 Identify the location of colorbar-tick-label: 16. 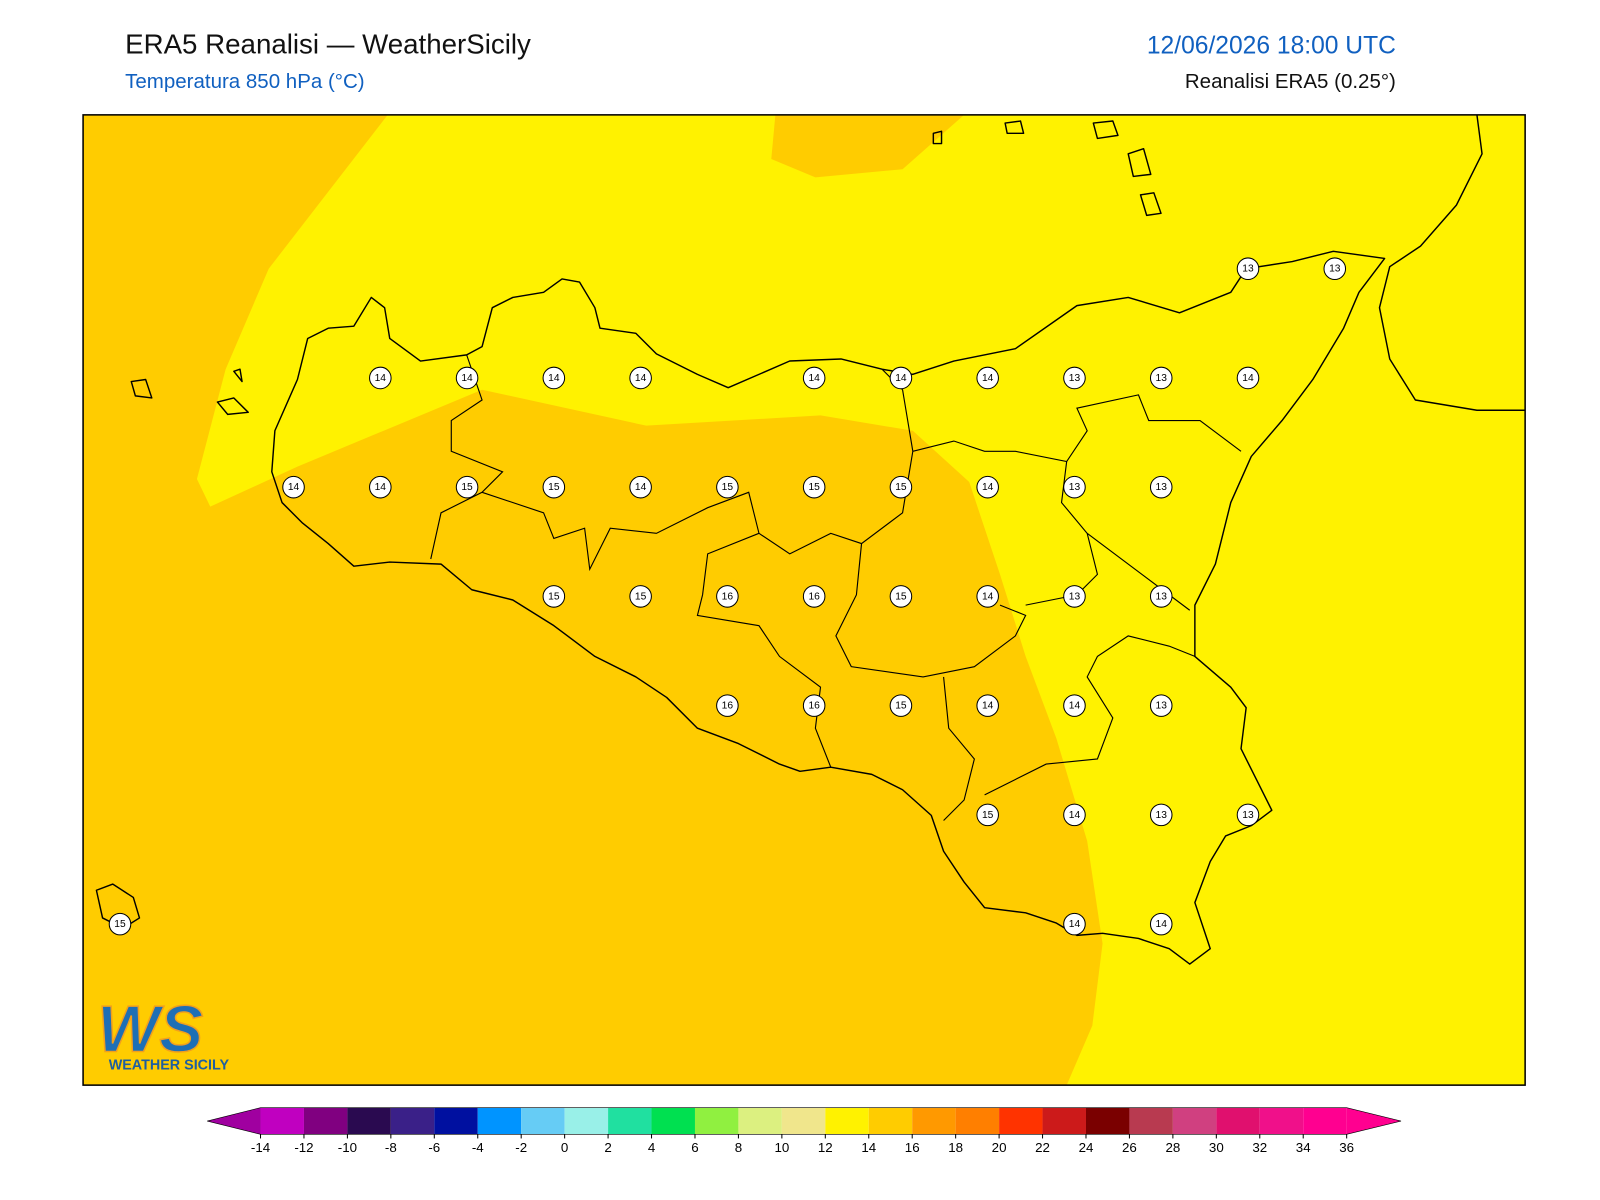
(912, 1147).